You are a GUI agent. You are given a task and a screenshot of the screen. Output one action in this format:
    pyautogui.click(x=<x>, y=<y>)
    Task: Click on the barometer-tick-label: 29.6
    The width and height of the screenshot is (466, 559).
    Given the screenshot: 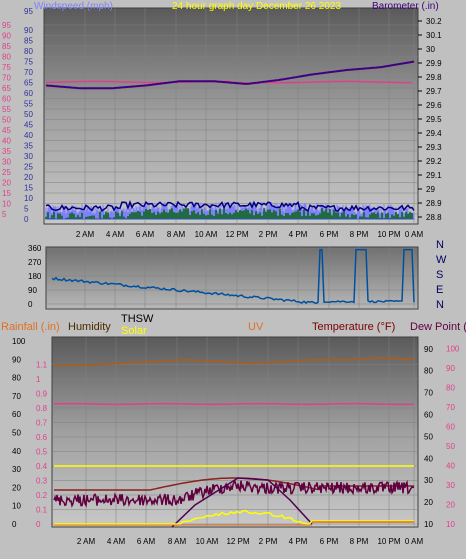 What is the action you would take?
    pyautogui.click(x=434, y=105)
    